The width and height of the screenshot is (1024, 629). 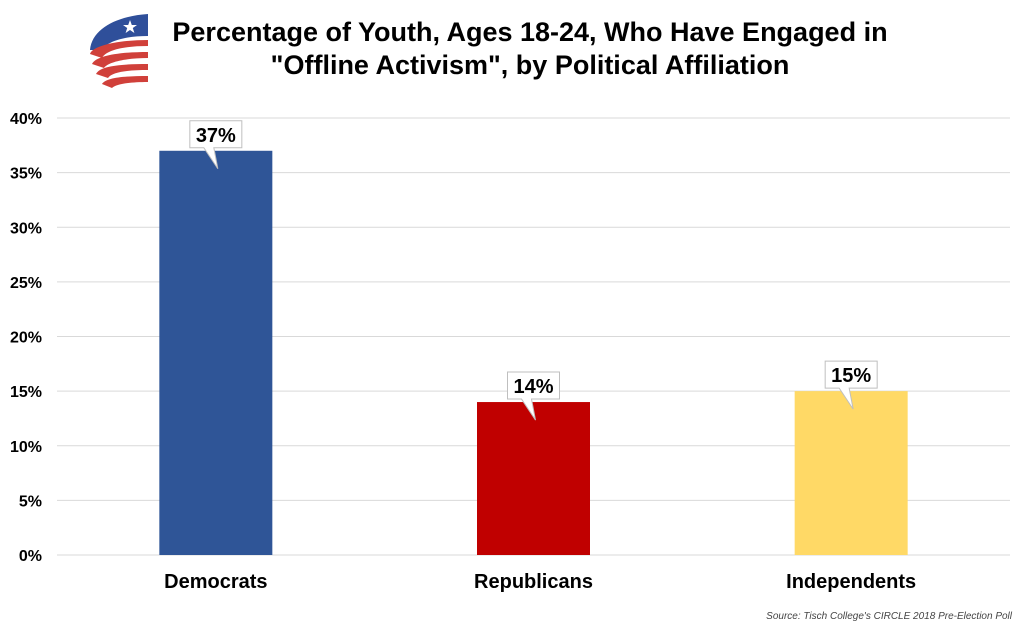 I want to click on data-label-callout: 37%, so click(x=216, y=145).